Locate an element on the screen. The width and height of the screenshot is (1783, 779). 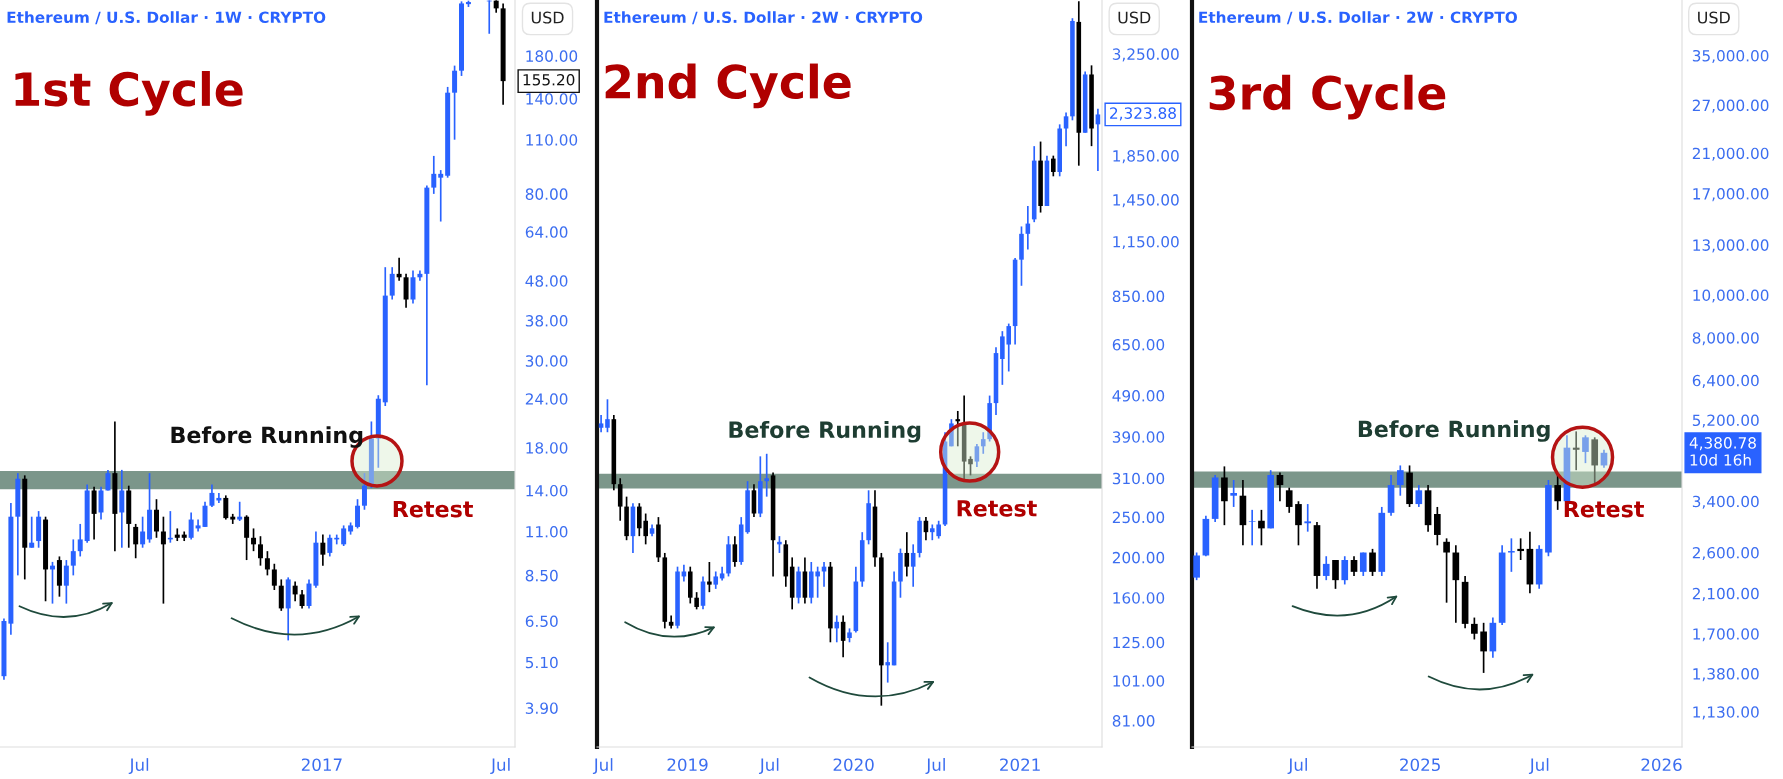
y-tick-label: 101.00 is located at coordinates (1139, 681).